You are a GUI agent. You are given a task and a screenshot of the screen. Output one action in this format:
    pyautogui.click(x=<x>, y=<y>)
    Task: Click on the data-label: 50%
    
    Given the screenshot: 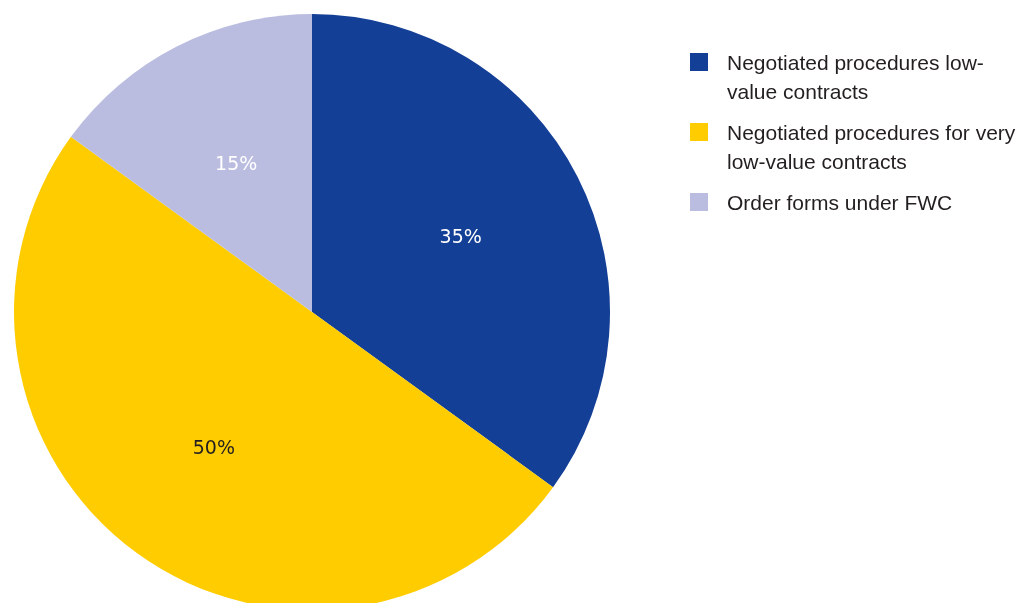 What is the action you would take?
    pyautogui.click(x=214, y=447)
    